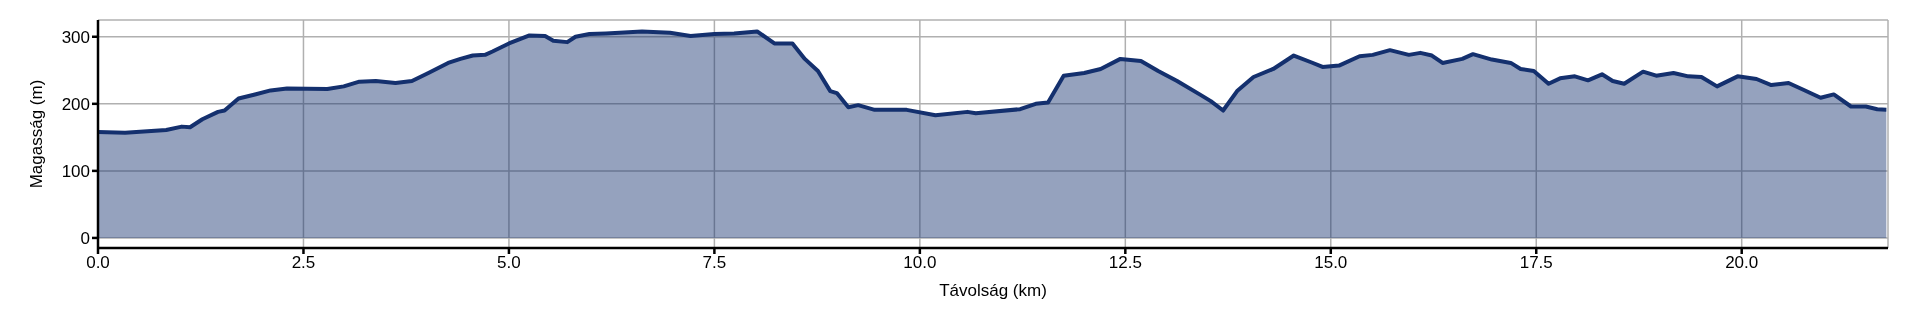 Image resolution: width=1920 pixels, height=320 pixels. Describe the element at coordinates (75, 104) in the screenshot. I see `y-tick-label: 200` at that location.